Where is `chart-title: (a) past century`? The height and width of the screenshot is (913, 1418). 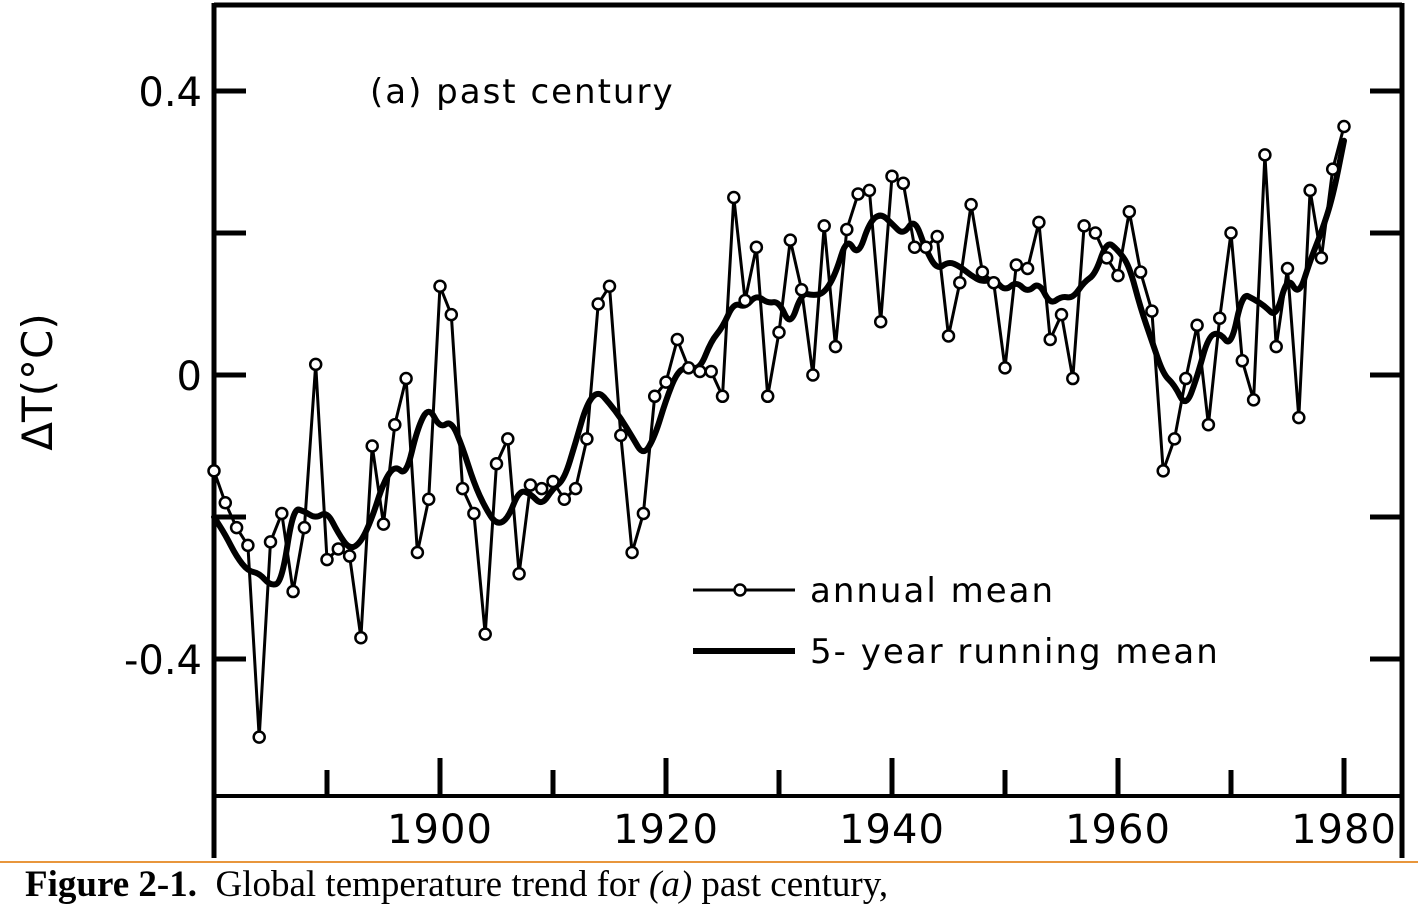
chart-title: (a) past century is located at coordinates (522, 92).